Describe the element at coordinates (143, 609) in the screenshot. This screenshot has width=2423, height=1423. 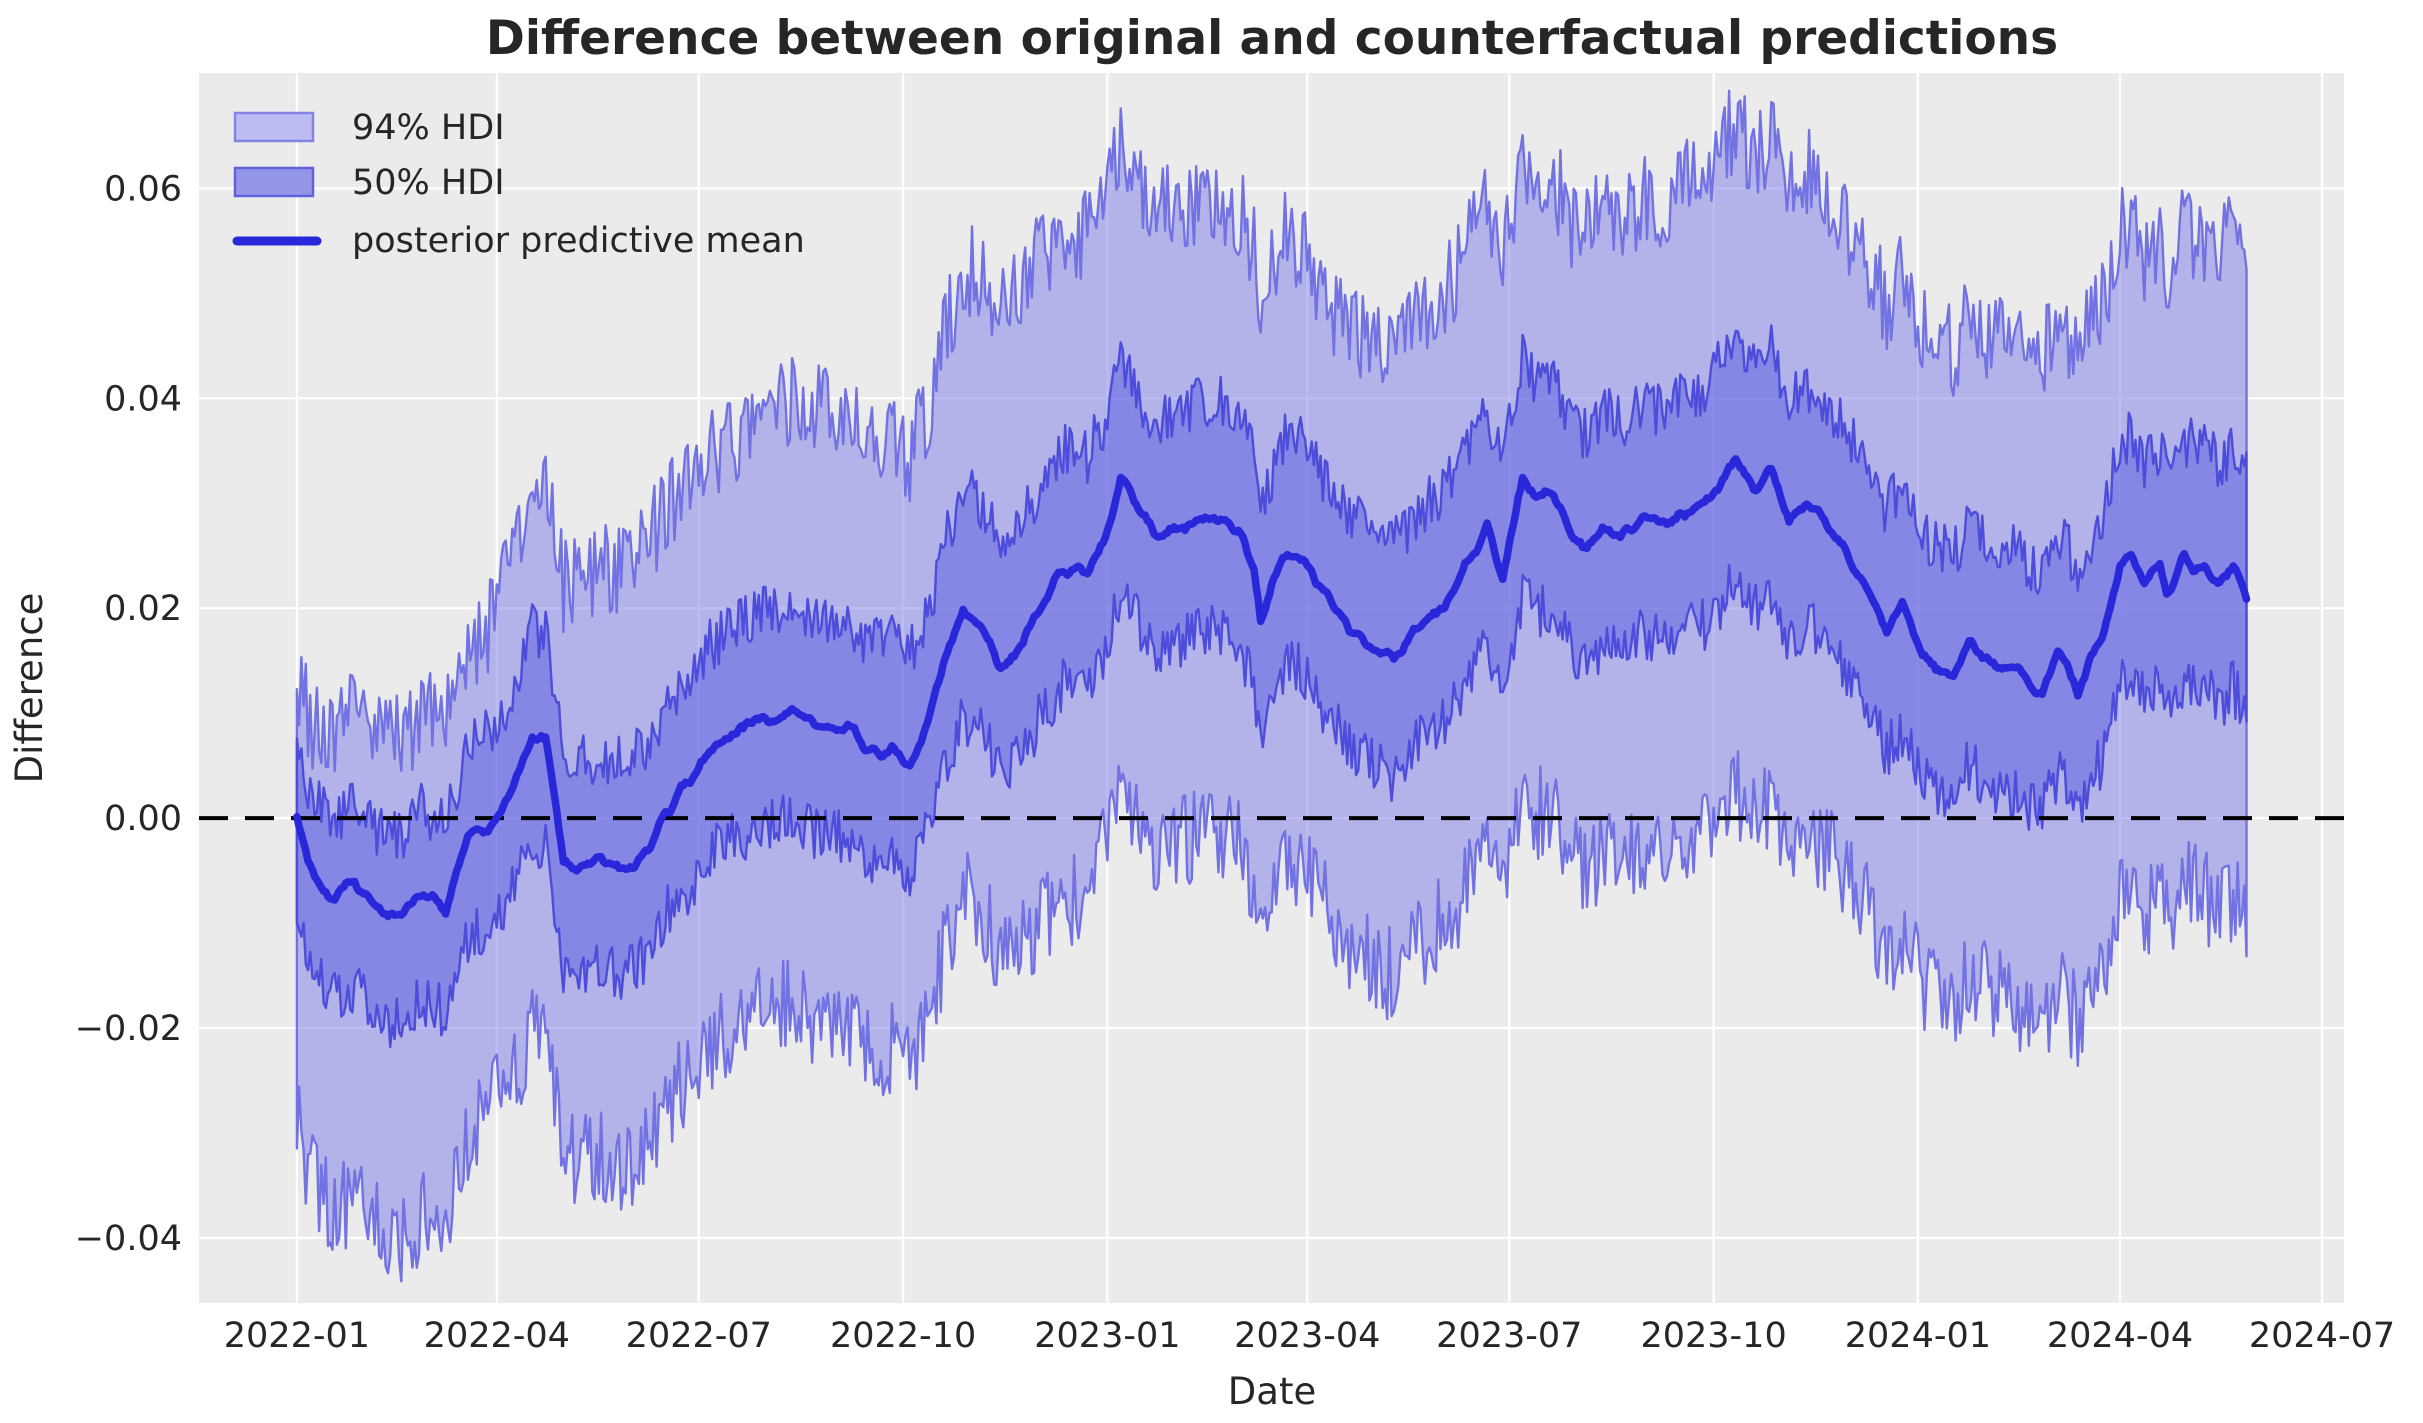
I see `y-tick-label: 0.02` at that location.